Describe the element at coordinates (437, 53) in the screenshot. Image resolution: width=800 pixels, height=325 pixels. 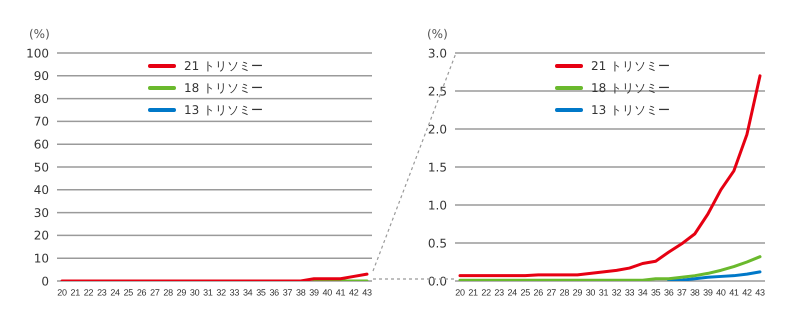
I see `y-tick-label: 3.0` at that location.